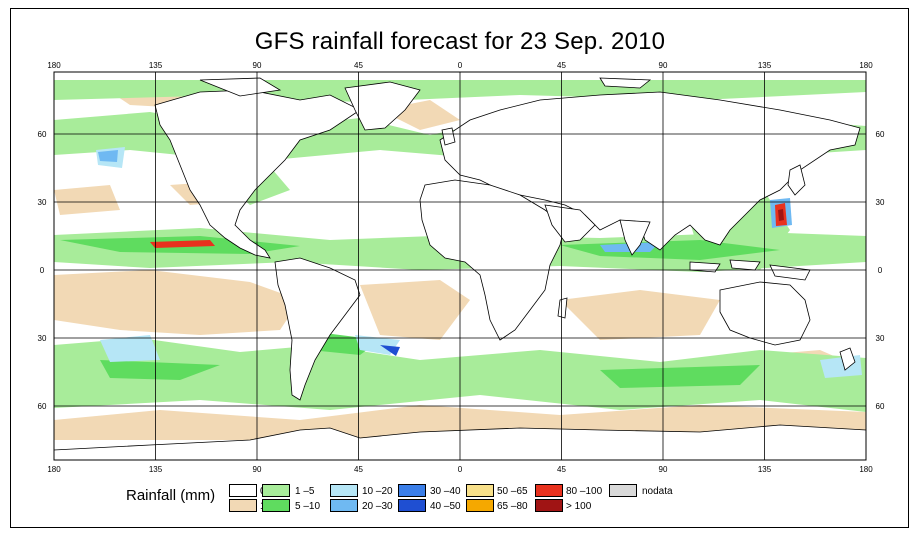 Image resolution: width=920 pixels, height=539 pixels. I want to click on legend-title: Rainfall (mm), so click(171, 495).